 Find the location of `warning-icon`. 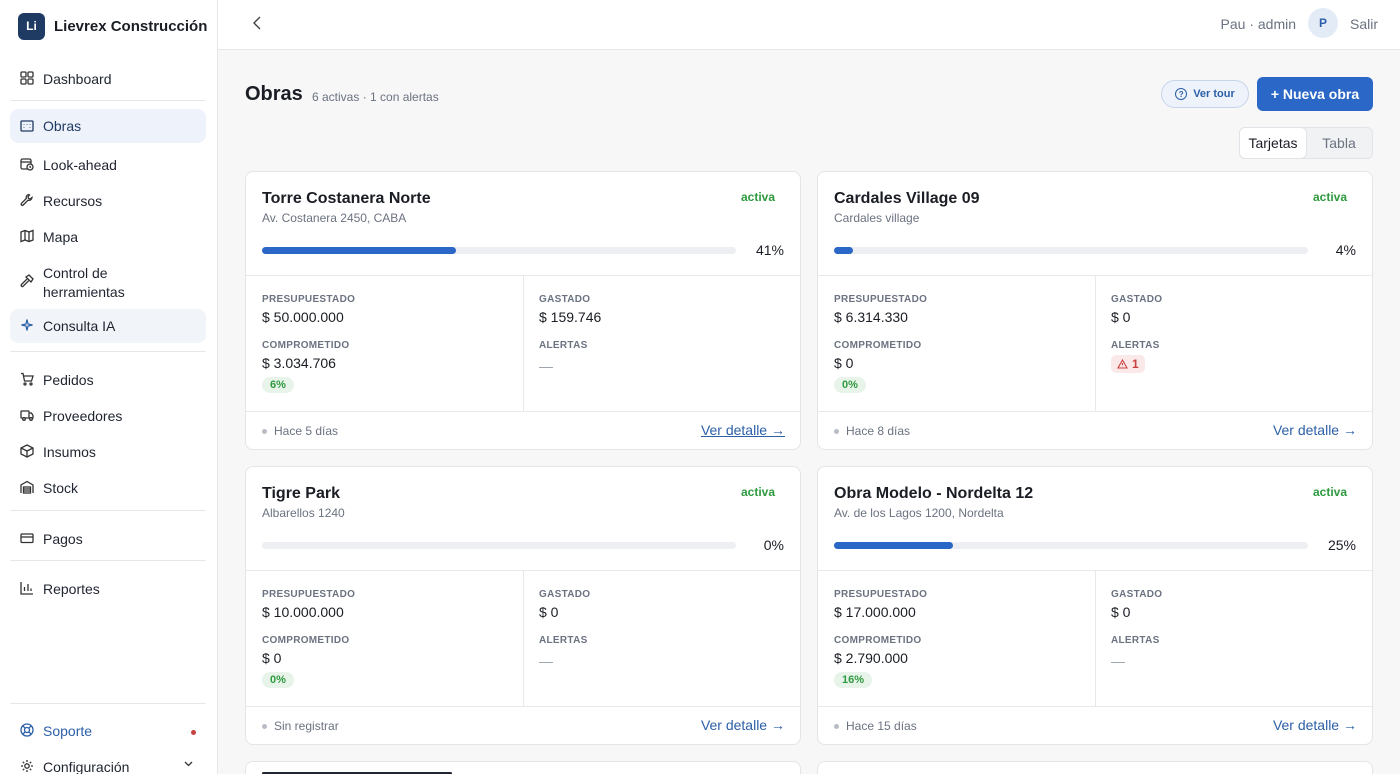

warning-icon is located at coordinates (1122, 364).